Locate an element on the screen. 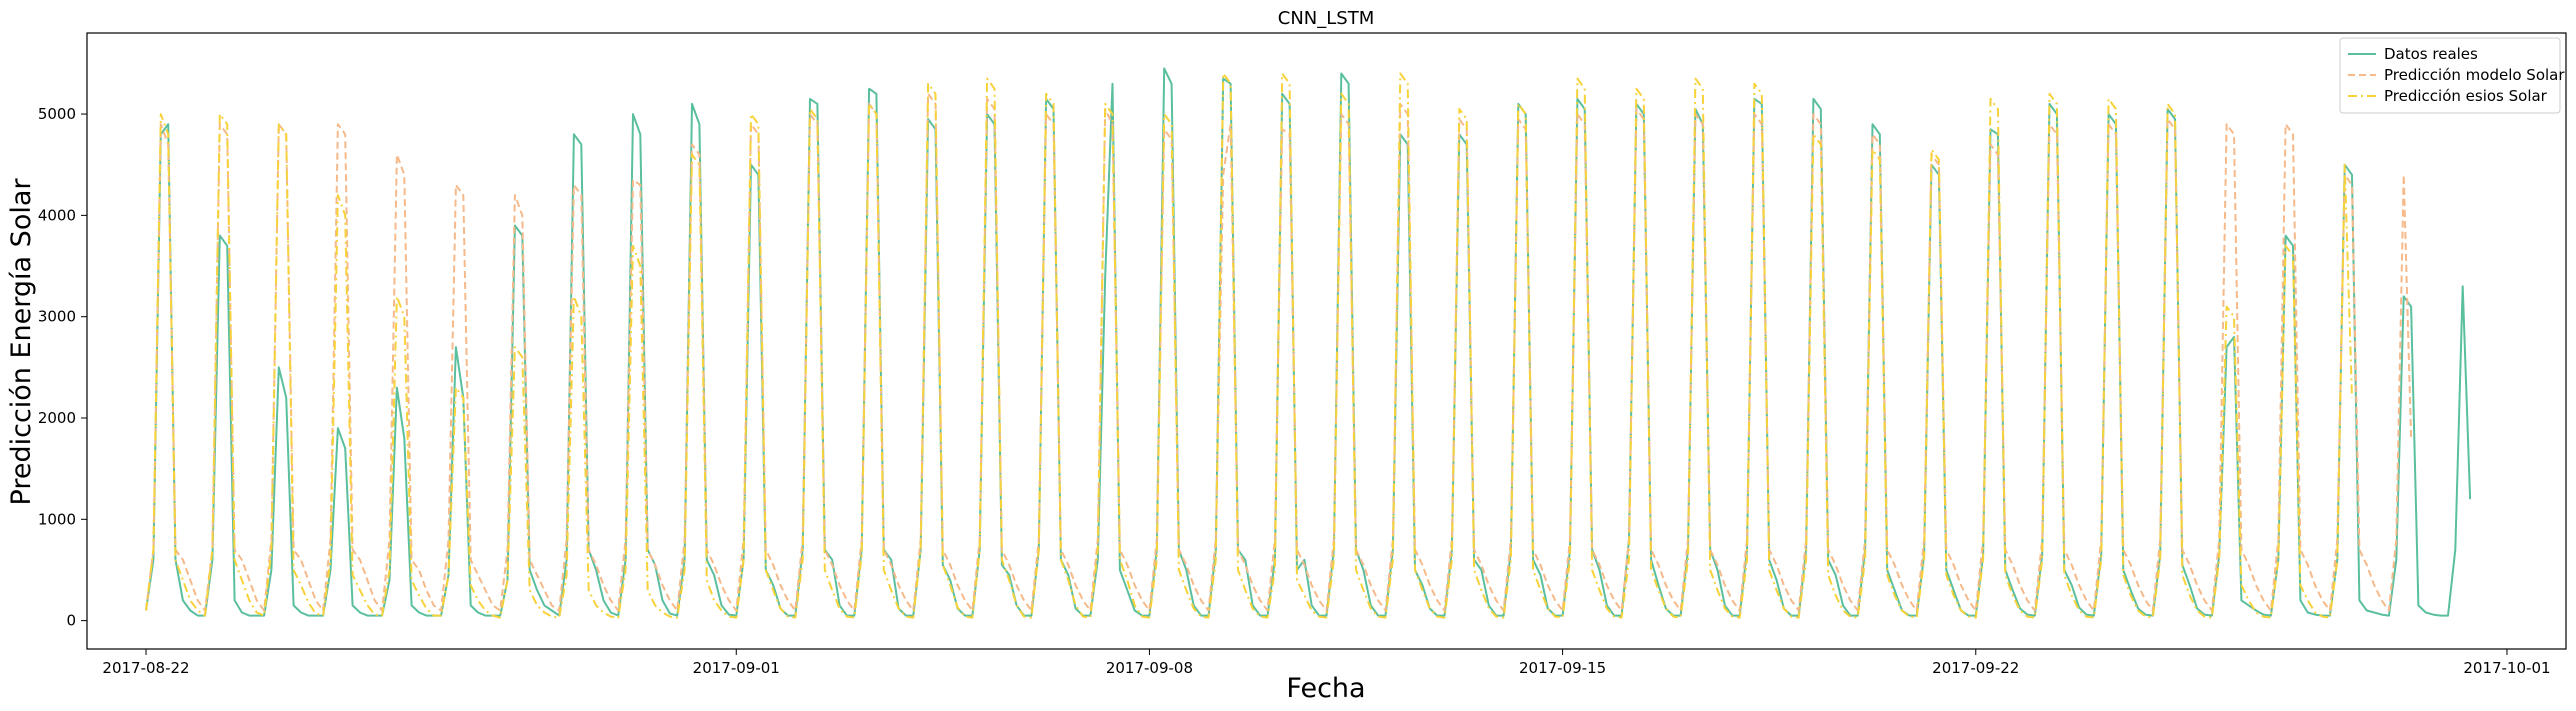  y-tick-label: 3000 is located at coordinates (57, 317).